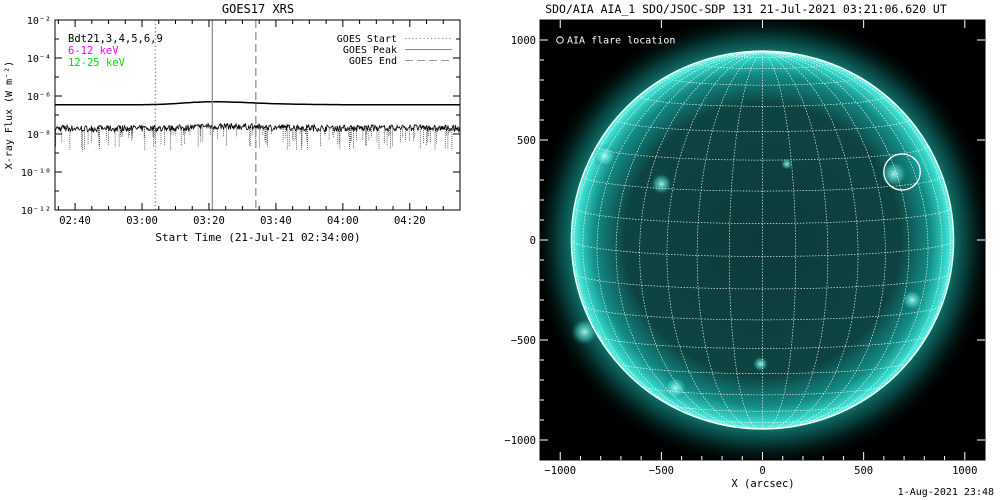  I want to click on goes-x-tick-label: 03:20, so click(209, 221).